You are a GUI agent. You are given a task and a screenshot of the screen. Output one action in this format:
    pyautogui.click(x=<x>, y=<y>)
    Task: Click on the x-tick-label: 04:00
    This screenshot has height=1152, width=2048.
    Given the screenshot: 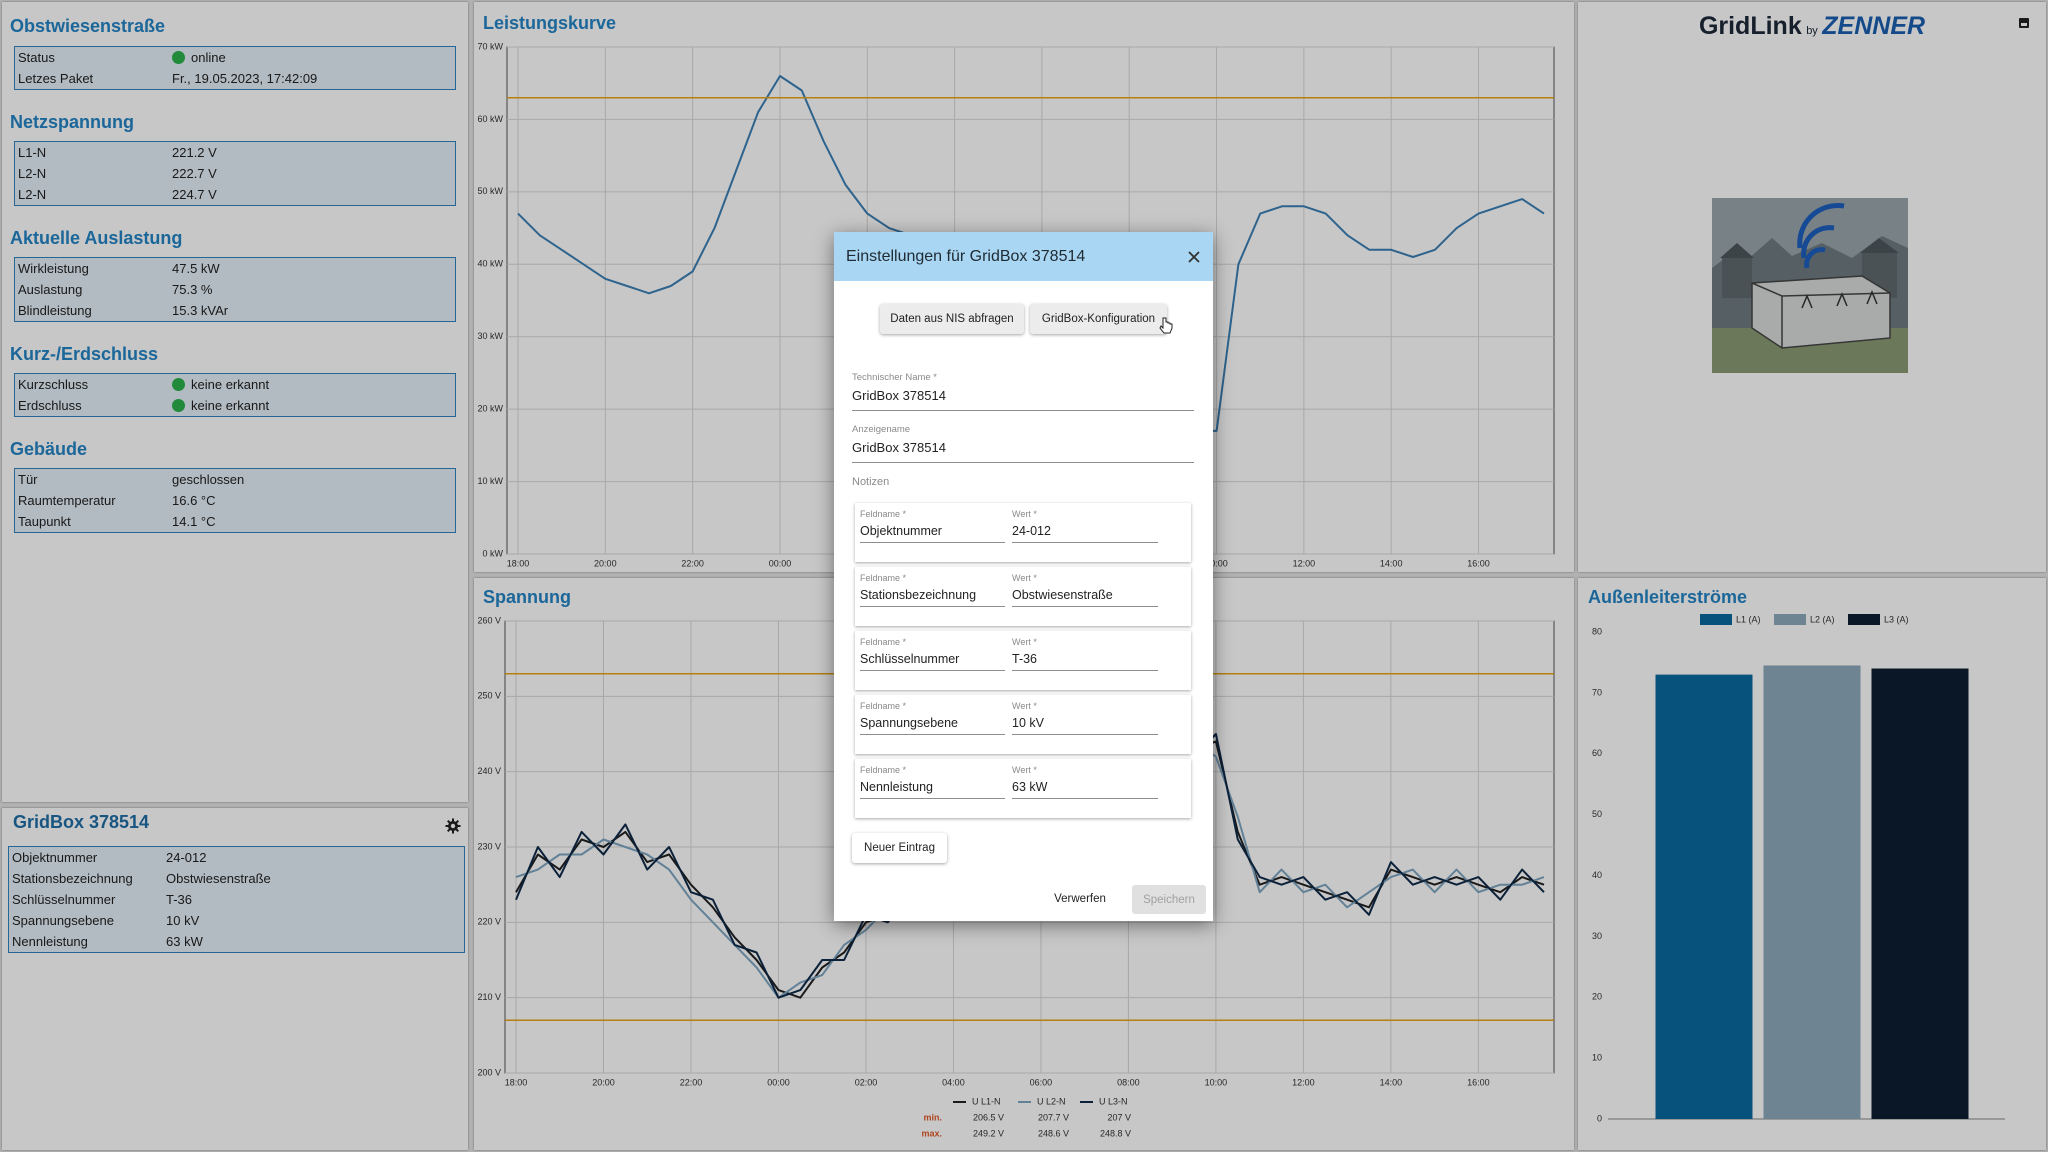 What is the action you would take?
    pyautogui.click(x=953, y=1082)
    